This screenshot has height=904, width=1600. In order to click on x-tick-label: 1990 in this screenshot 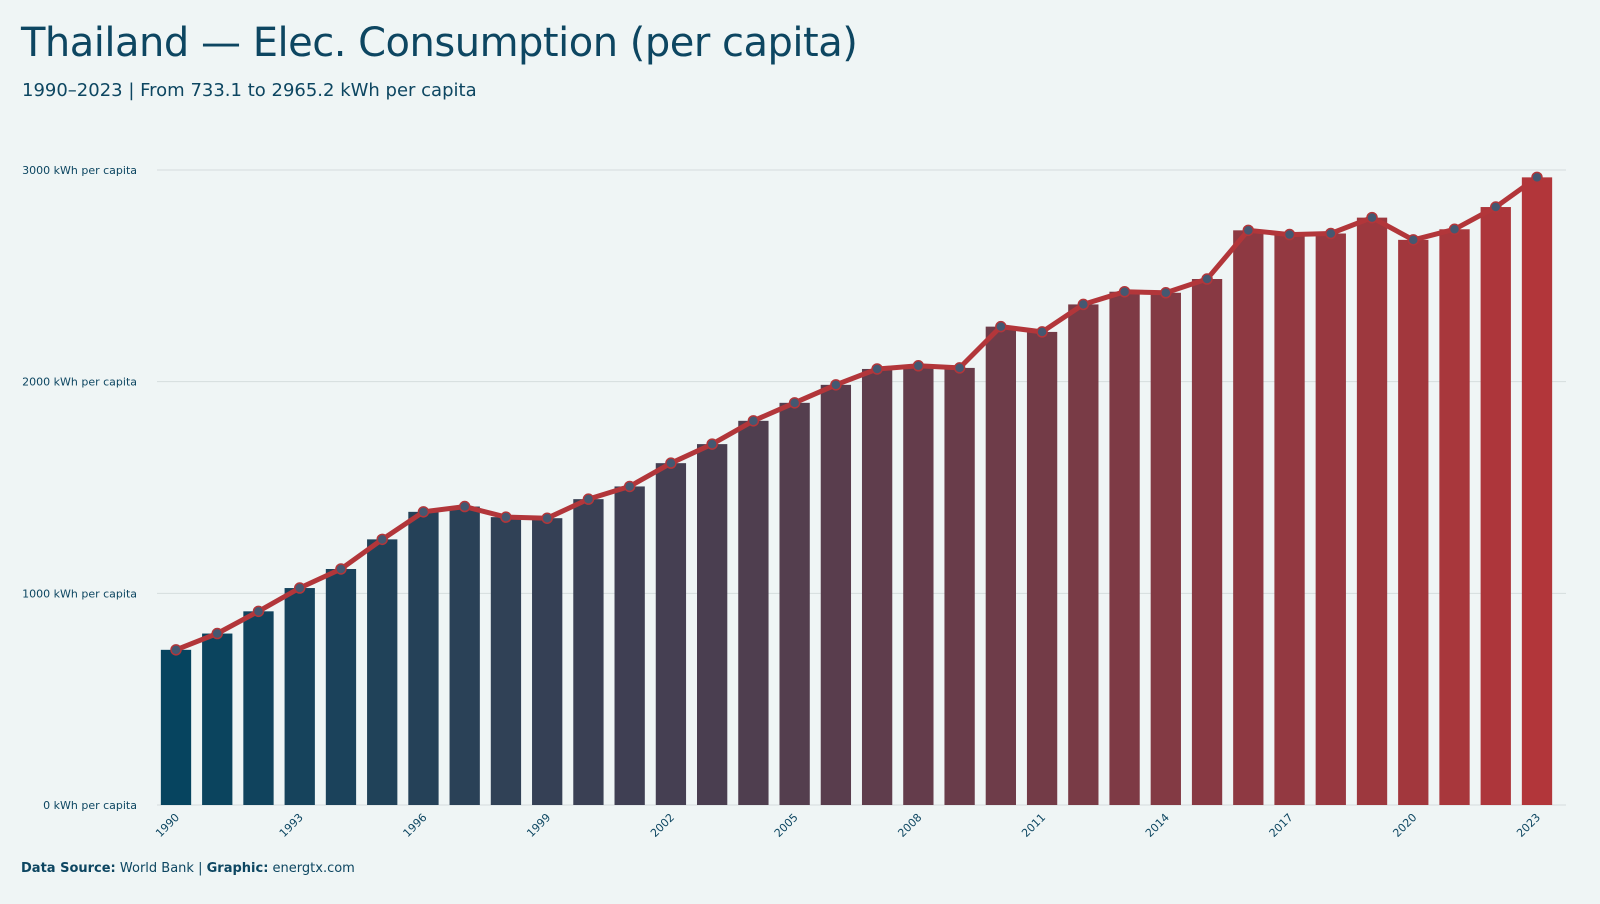, I will do `click(167, 825)`.